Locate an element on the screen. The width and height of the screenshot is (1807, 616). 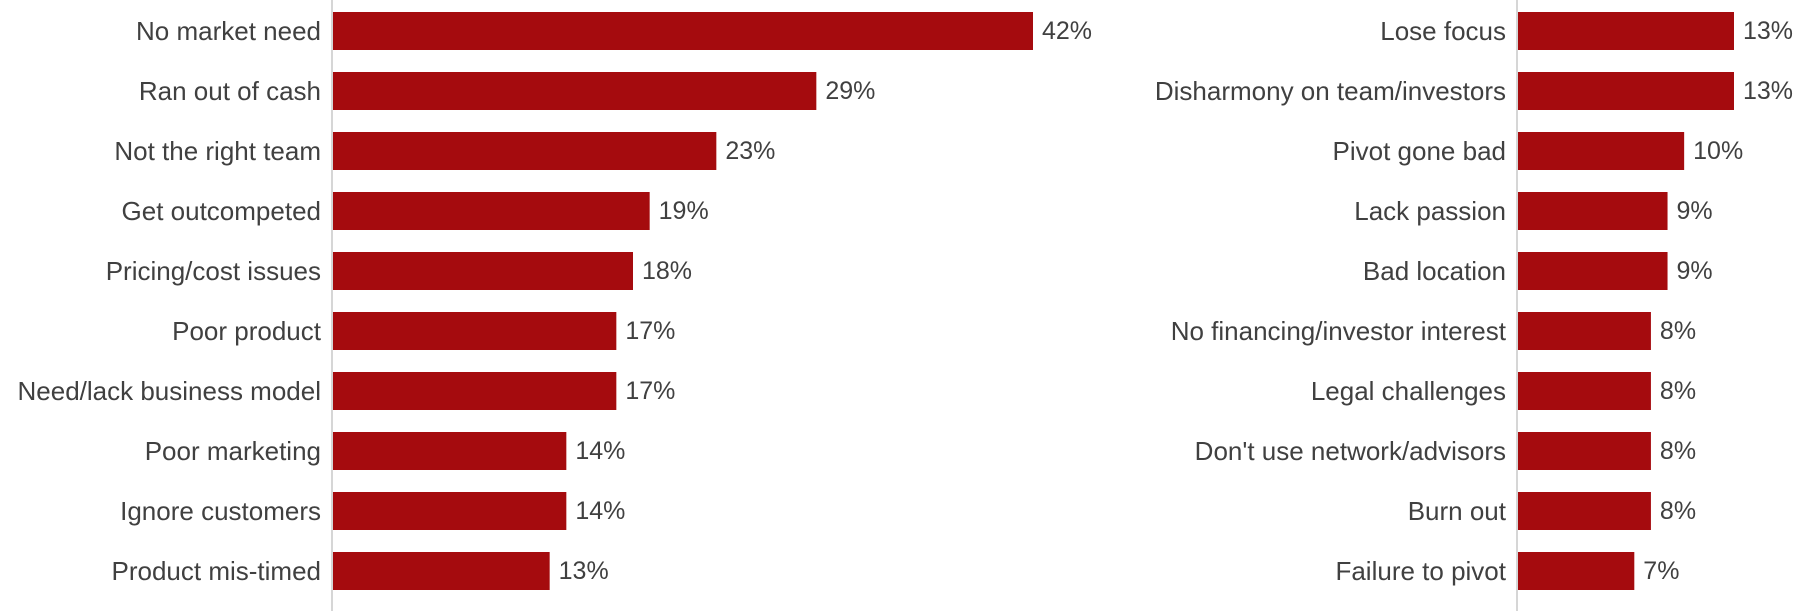
right-category-label: Burn out is located at coordinates (1457, 511).